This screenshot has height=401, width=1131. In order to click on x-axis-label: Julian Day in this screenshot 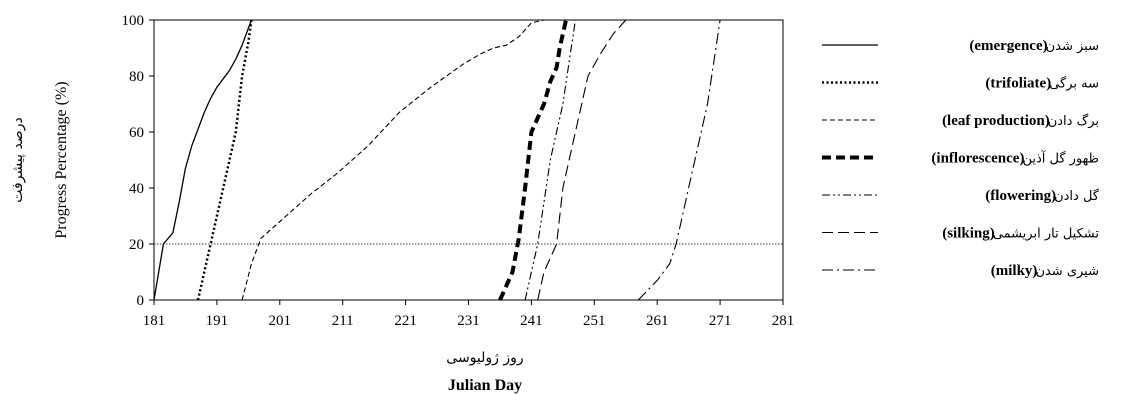, I will do `click(485, 385)`.